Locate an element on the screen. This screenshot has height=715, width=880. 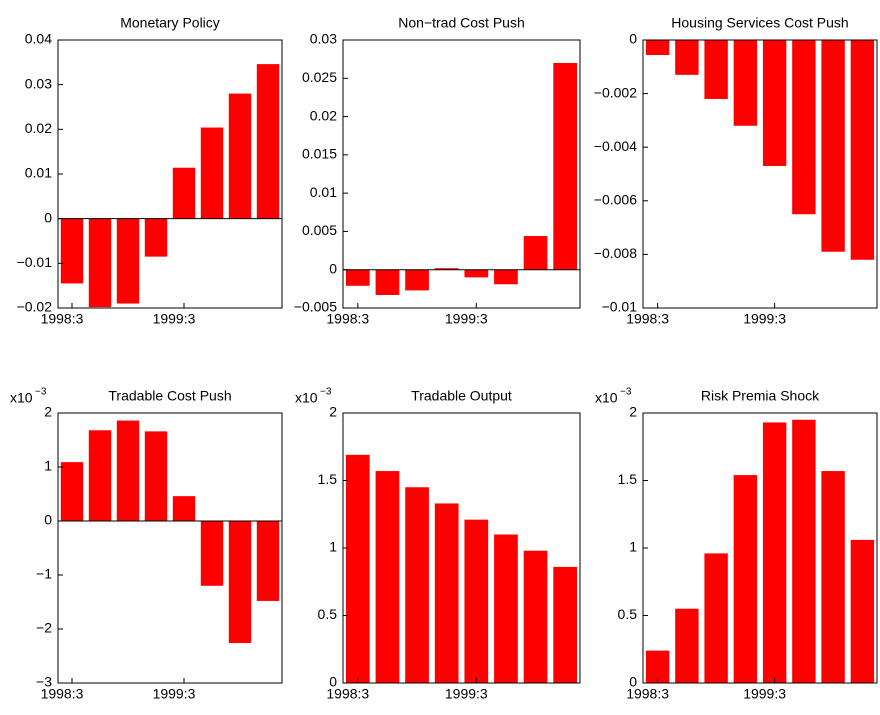
panel-title: Tradable Cost Push is located at coordinates (169, 396).